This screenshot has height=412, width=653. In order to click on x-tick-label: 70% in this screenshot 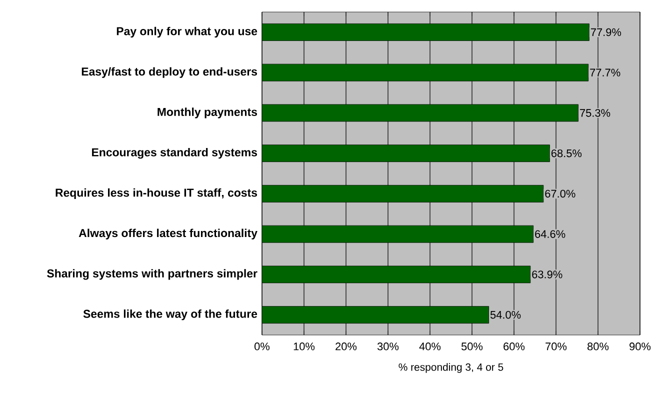, I will do `click(556, 346)`.